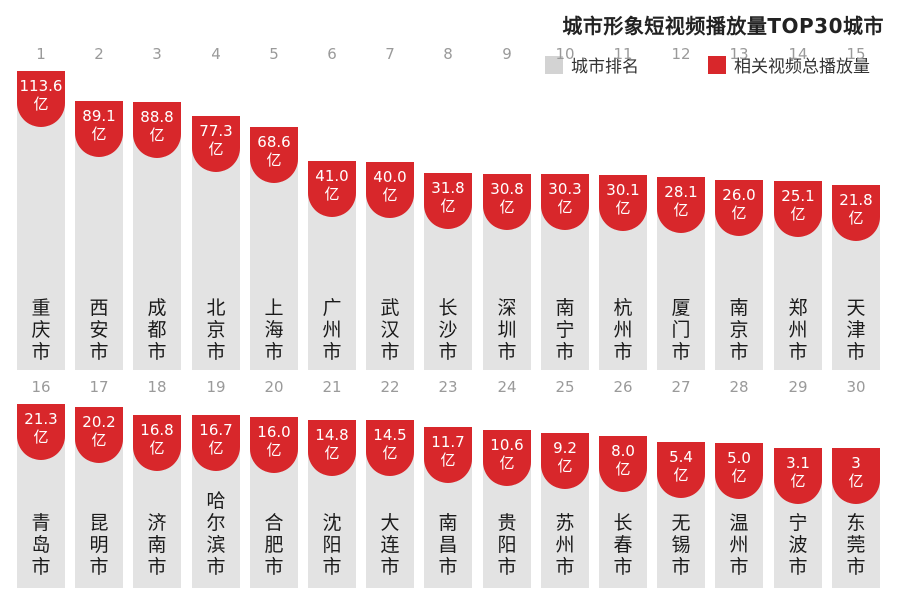 The height and width of the screenshot is (596, 906). Describe the element at coordinates (274, 54) in the screenshot. I see `rank-label: 5` at that location.